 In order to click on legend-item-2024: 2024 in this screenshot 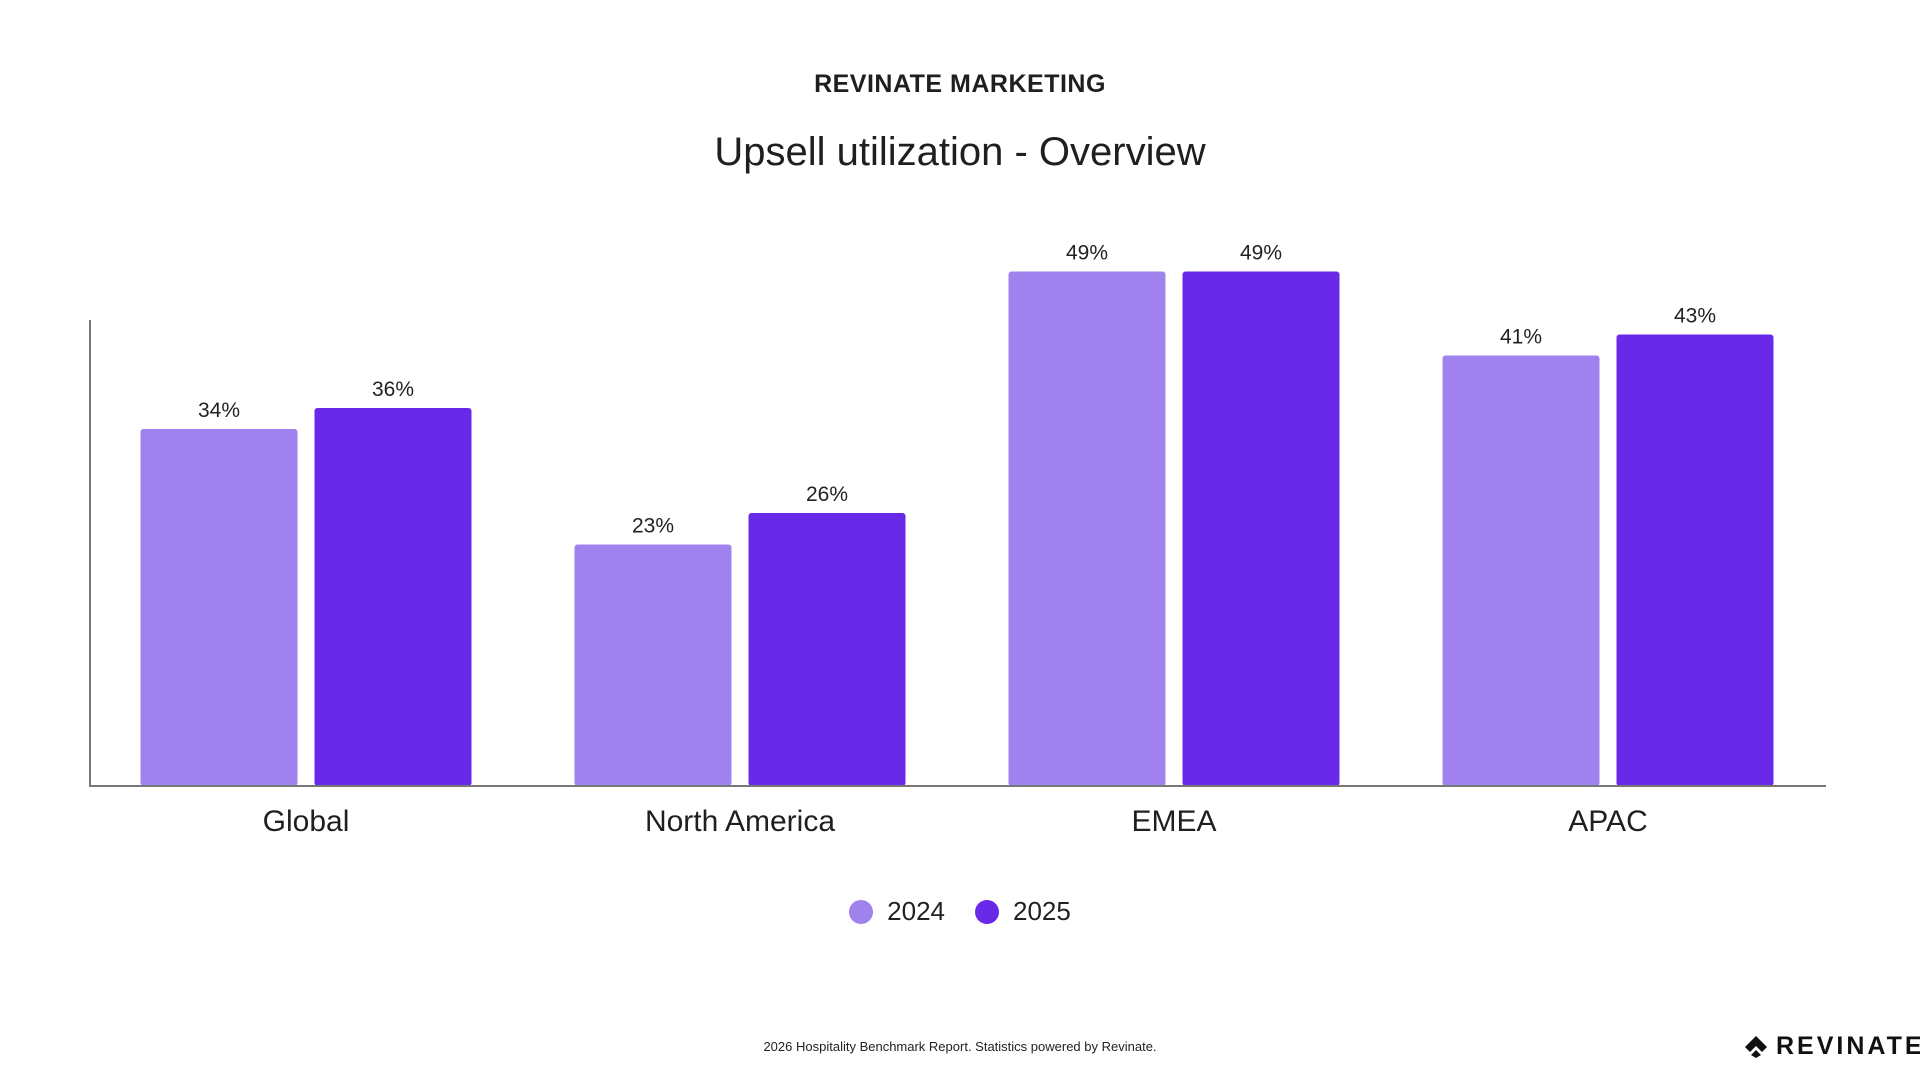, I will do `click(897, 911)`.